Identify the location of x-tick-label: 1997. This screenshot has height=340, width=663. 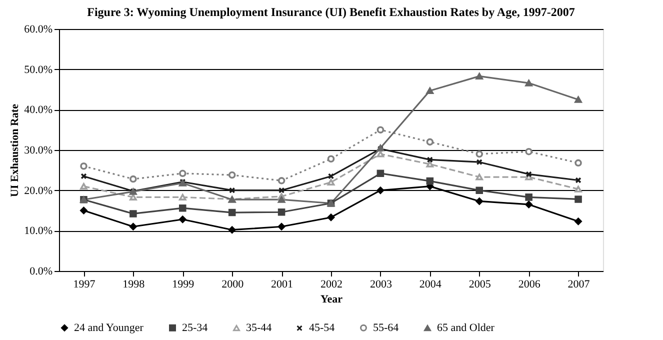
(84, 284).